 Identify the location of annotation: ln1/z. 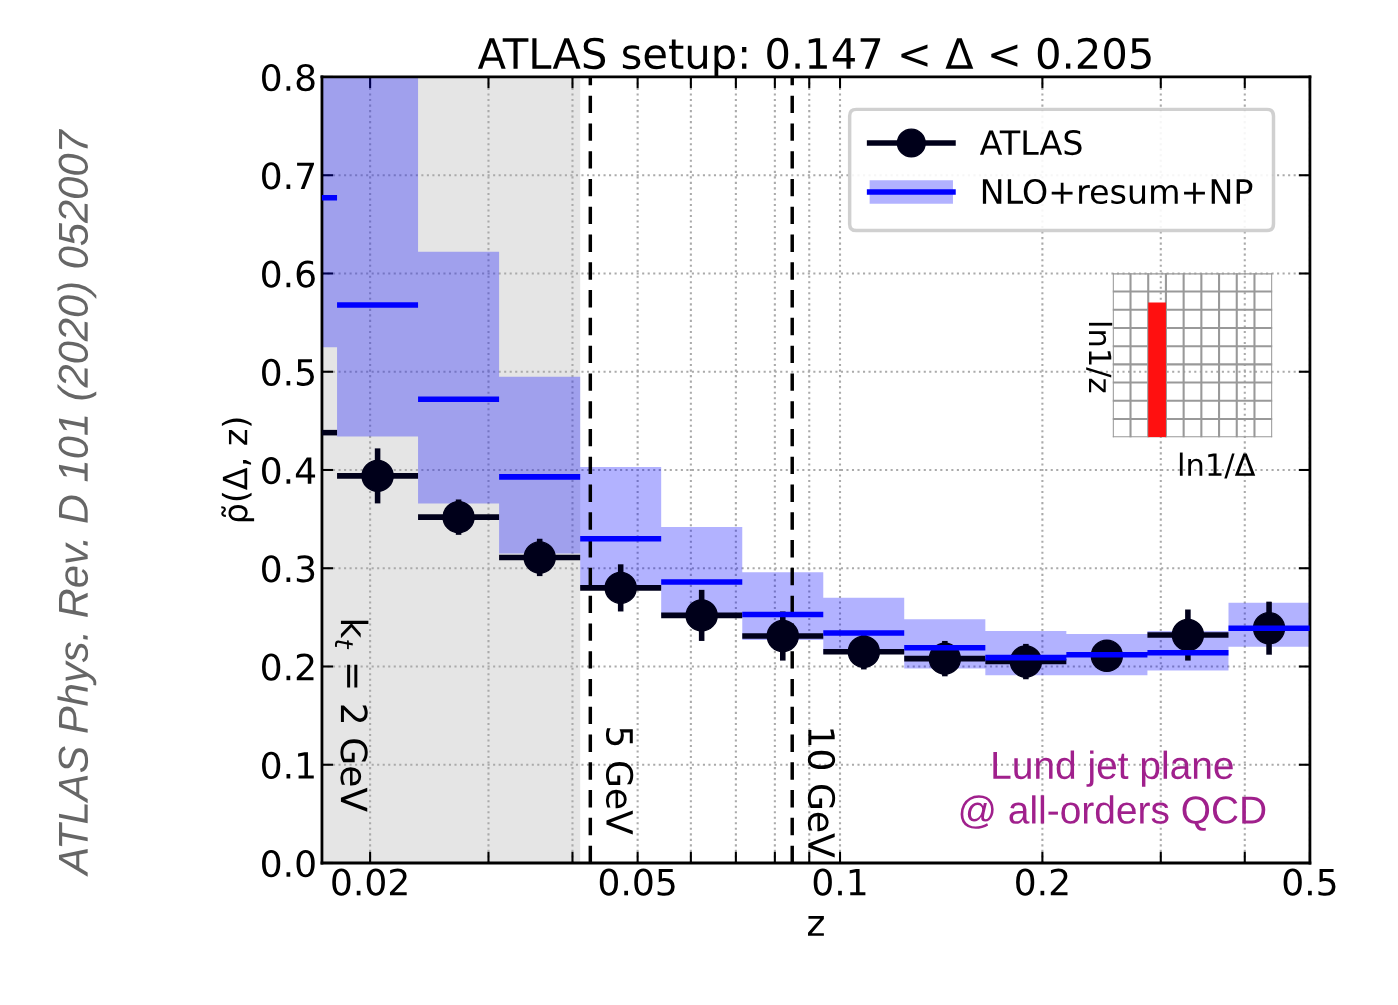
(1099, 357).